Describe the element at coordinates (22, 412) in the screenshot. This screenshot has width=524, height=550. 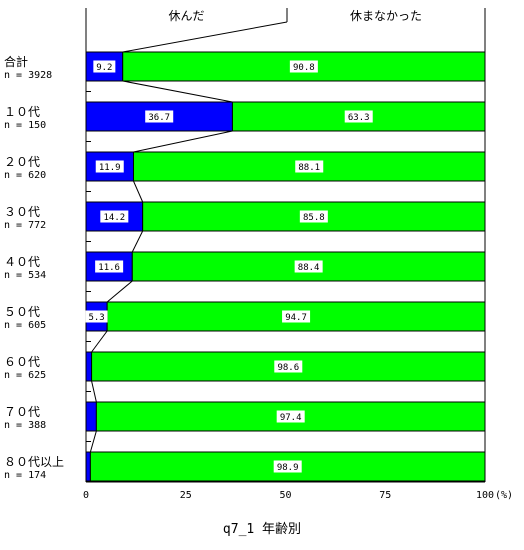
I see `category-label: ７０代` at that location.